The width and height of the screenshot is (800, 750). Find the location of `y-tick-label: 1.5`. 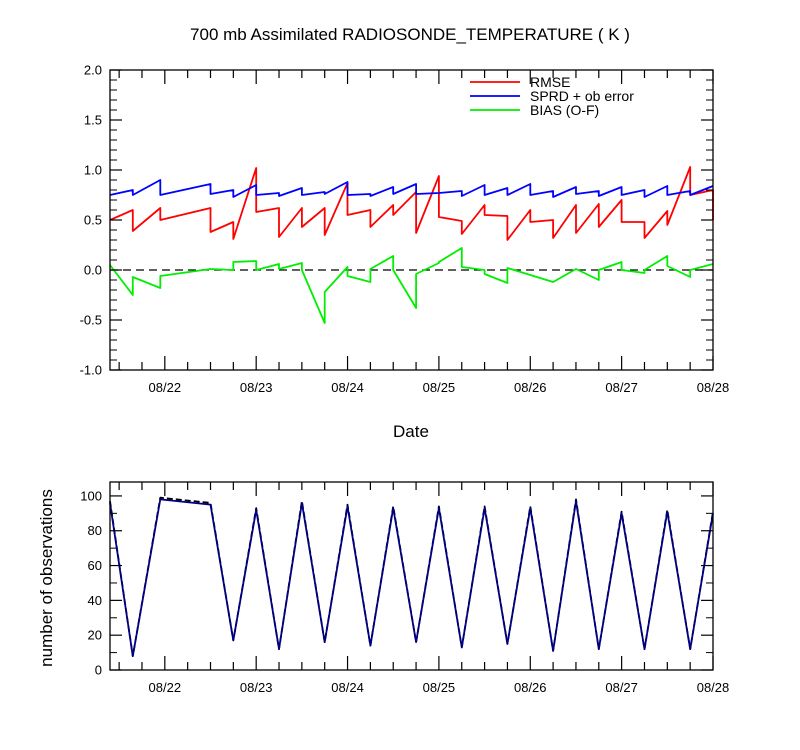

y-tick-label: 1.5 is located at coordinates (93, 120).